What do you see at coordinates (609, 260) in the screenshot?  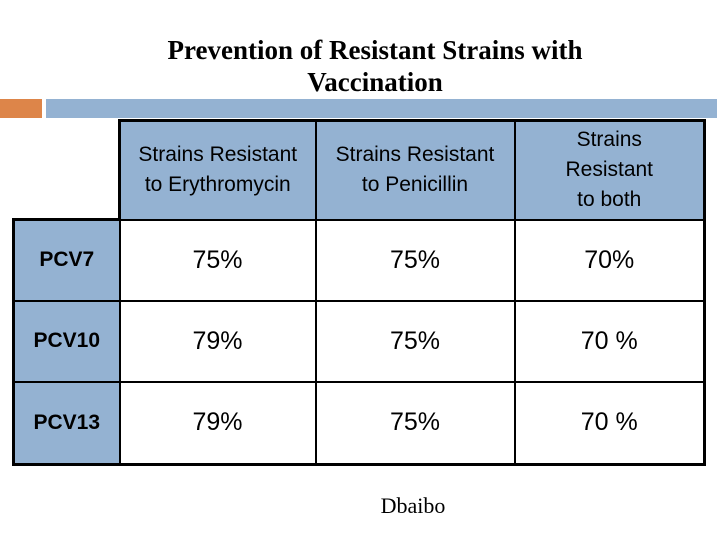 I see `cell-pcv7-both: 70%` at bounding box center [609, 260].